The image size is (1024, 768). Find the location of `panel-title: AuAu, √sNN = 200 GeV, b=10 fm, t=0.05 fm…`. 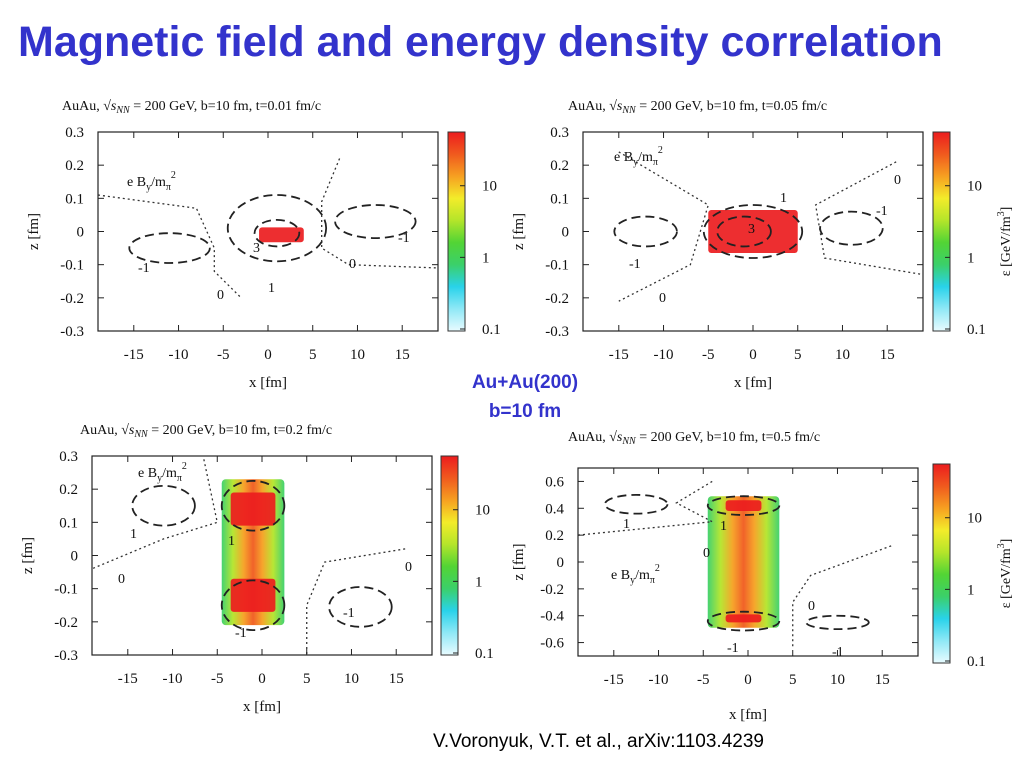

panel-title: AuAu, √sNN = 200 GeV, b=10 fm, t=0.05 fm… is located at coordinates (697, 107).